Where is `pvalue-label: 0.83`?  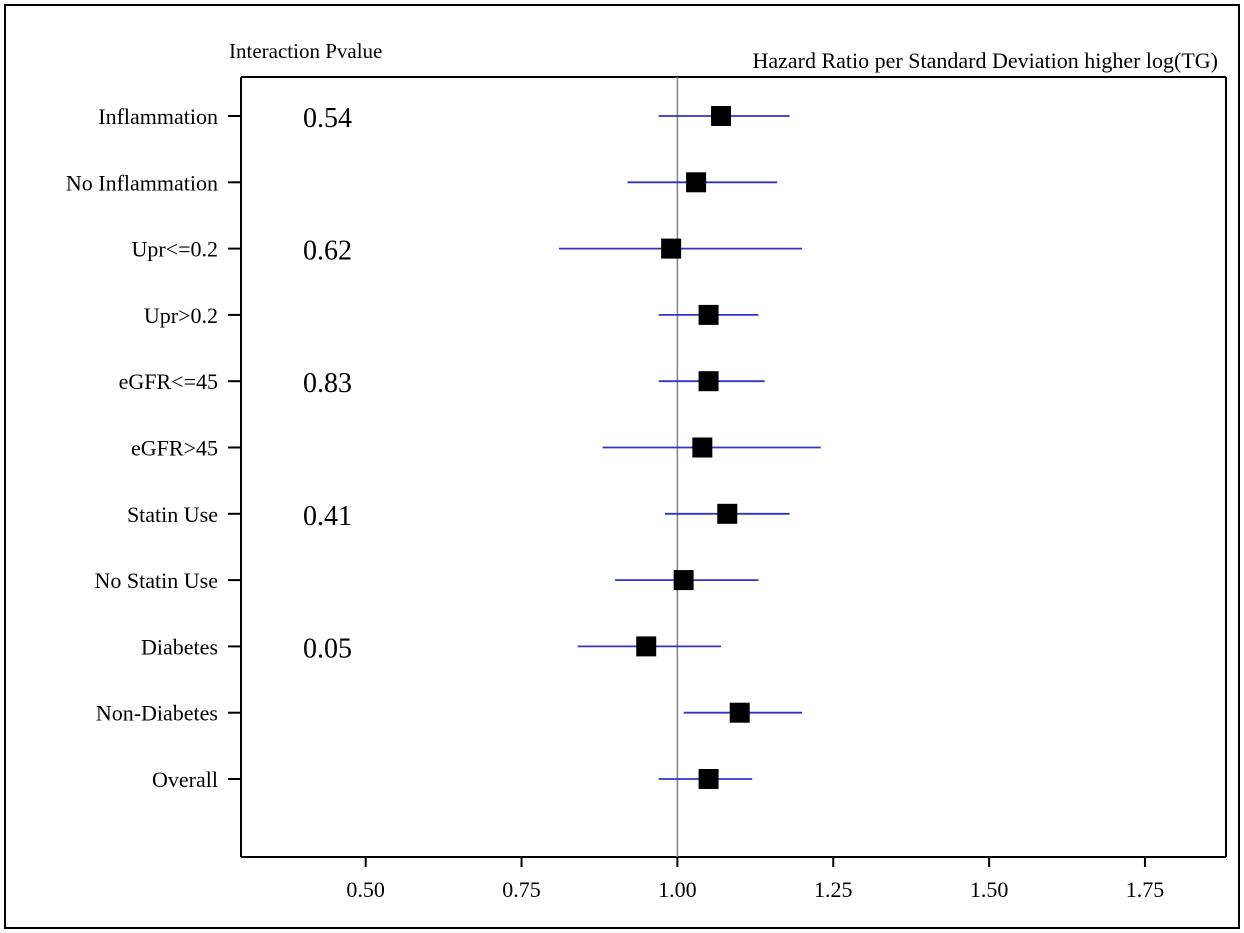 pvalue-label: 0.83 is located at coordinates (327, 383).